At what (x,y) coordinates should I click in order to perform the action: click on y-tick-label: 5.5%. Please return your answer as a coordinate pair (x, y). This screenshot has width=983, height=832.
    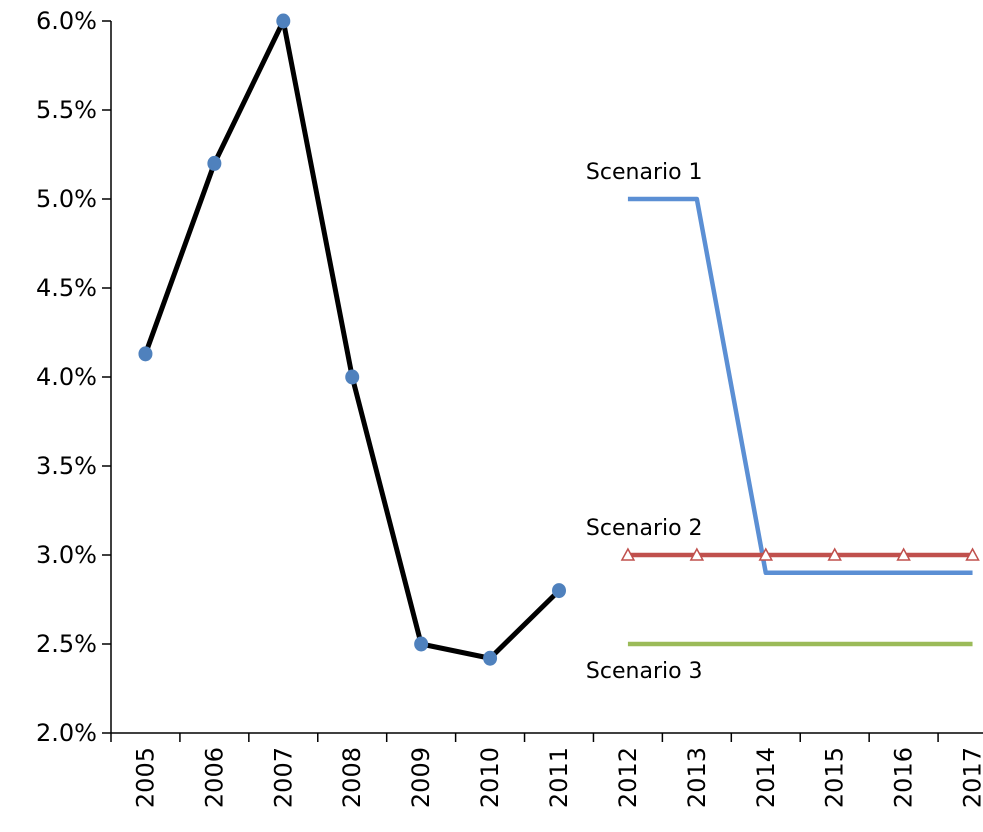
    Looking at the image, I should click on (66, 110).